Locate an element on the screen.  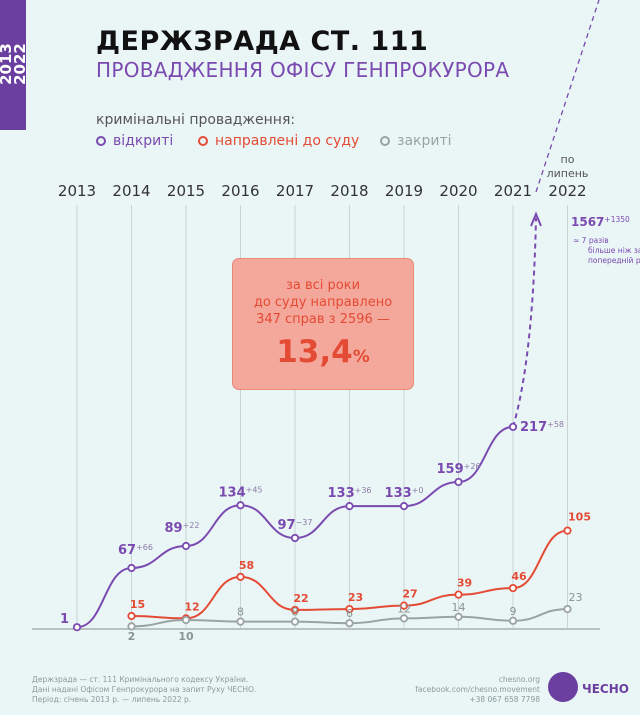
data-label-delta: +36 is located at coordinates (363, 490).